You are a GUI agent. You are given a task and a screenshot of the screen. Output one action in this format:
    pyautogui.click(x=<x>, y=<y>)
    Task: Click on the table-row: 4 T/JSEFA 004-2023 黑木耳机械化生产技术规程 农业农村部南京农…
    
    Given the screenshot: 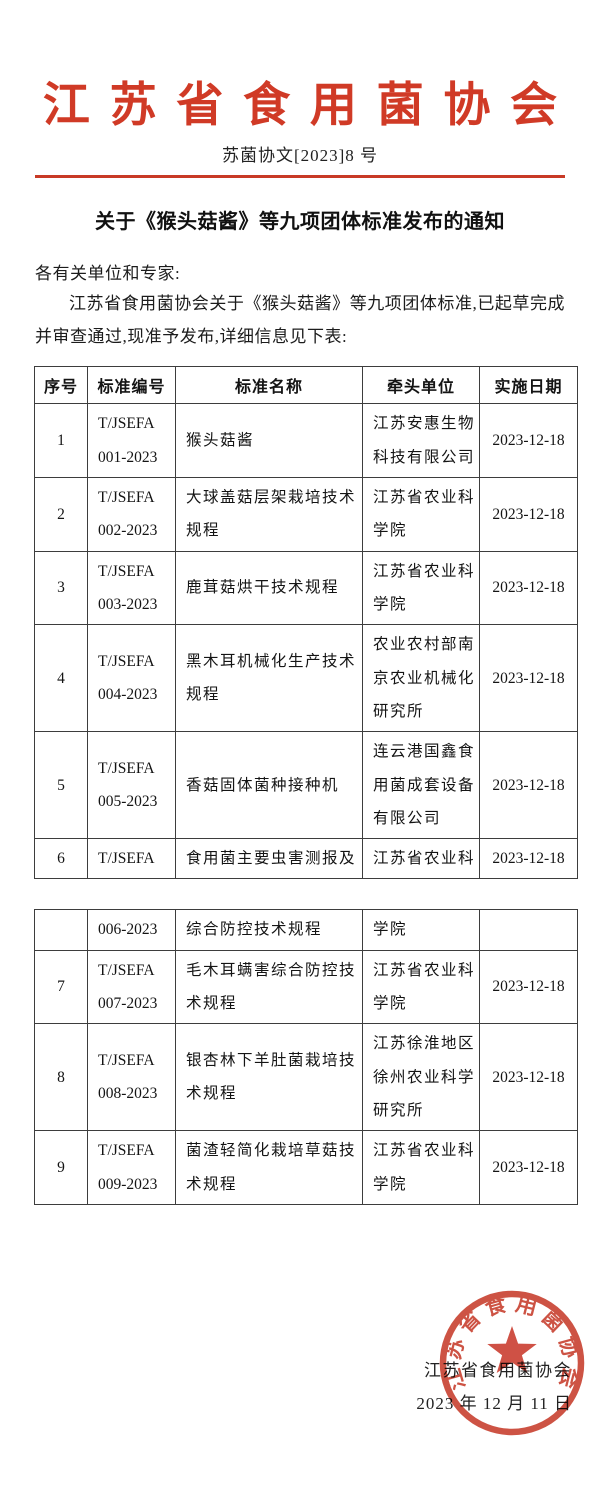 What is the action you would take?
    pyautogui.click(x=306, y=678)
    